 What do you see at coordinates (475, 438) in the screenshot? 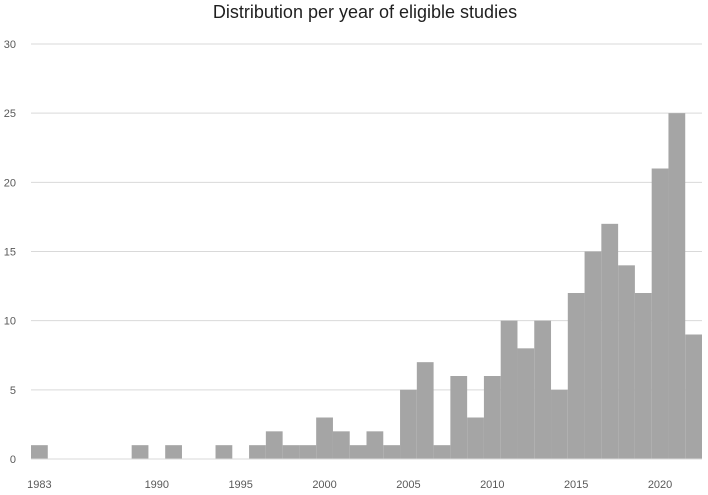
I see `bar-2009` at bounding box center [475, 438].